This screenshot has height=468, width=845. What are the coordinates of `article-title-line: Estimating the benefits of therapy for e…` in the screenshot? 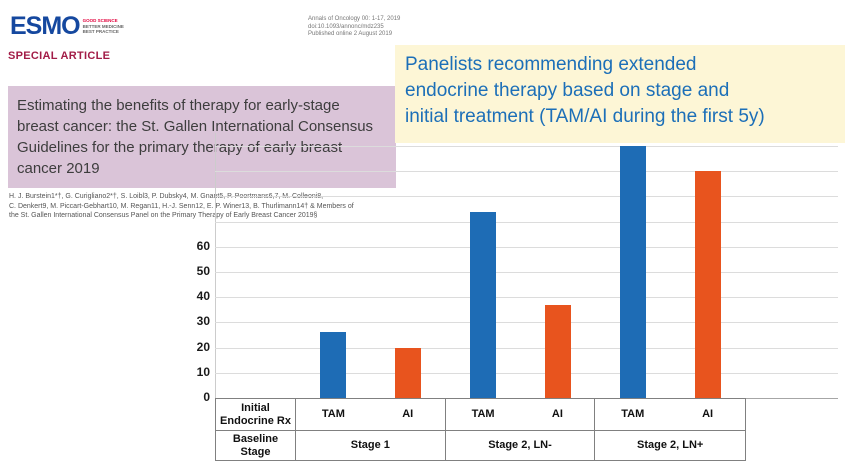 It's located at (178, 105).